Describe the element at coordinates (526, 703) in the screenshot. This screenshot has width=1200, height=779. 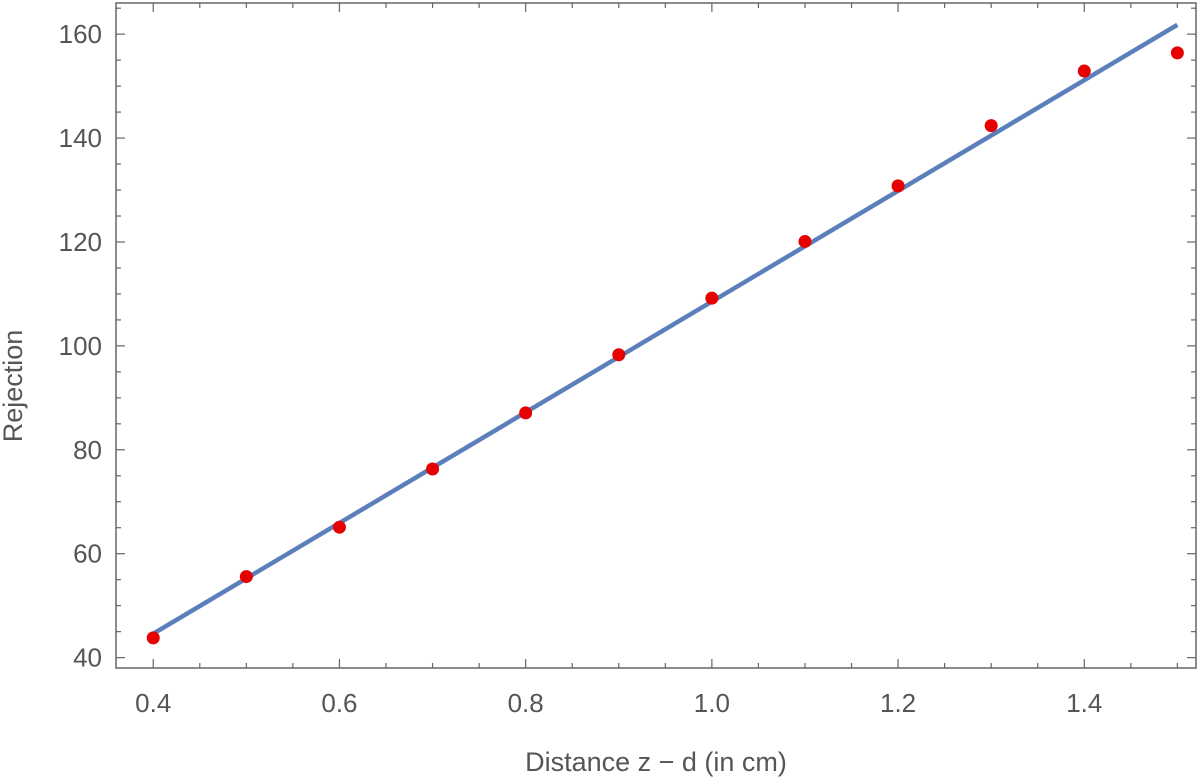
I see `x-tick-label: 0.8` at that location.